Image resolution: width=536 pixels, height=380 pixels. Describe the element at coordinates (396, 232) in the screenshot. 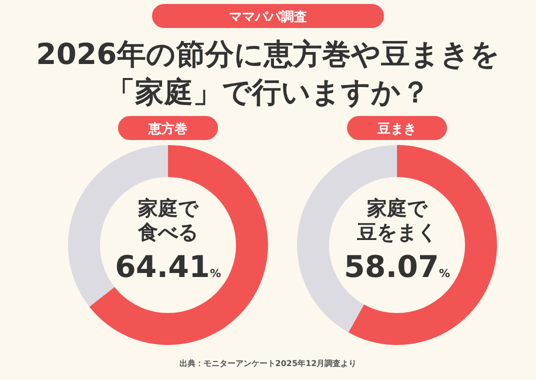

I see `text: 豆をまく` at that location.